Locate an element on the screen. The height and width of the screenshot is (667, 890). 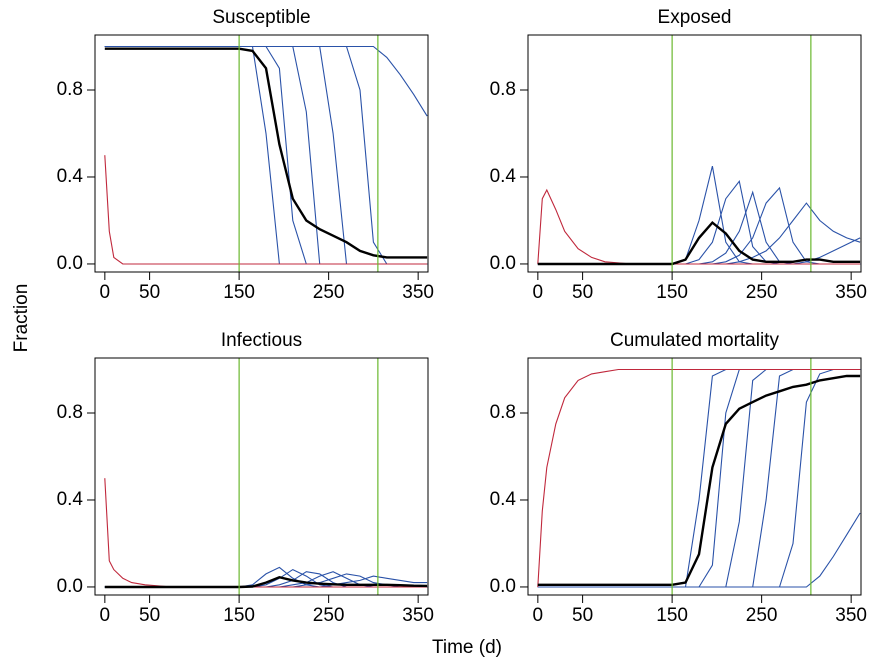
panel-title: Infectious is located at coordinates (261, 340).